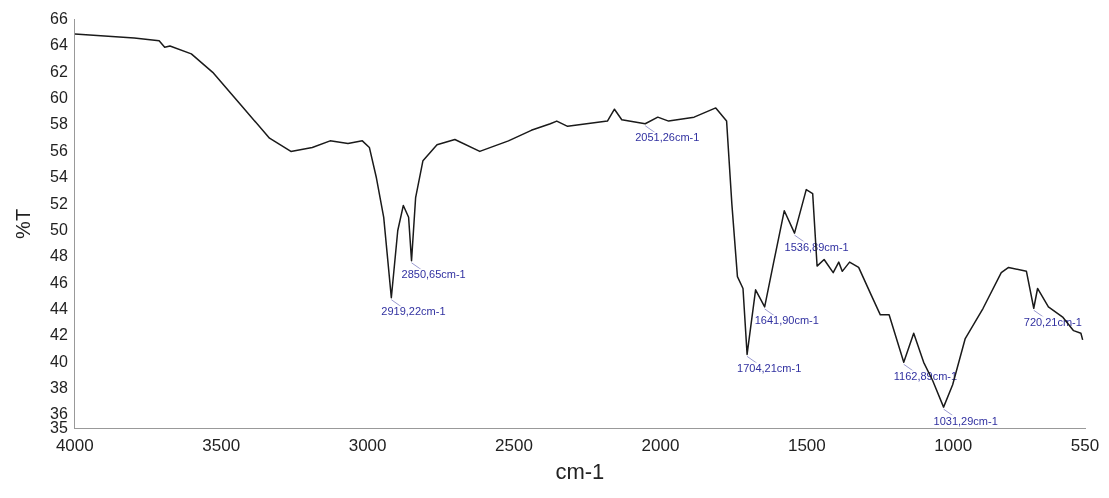 The width and height of the screenshot is (1109, 498). What do you see at coordinates (667, 137) in the screenshot?
I see `annotation: 2051,26cm-1` at bounding box center [667, 137].